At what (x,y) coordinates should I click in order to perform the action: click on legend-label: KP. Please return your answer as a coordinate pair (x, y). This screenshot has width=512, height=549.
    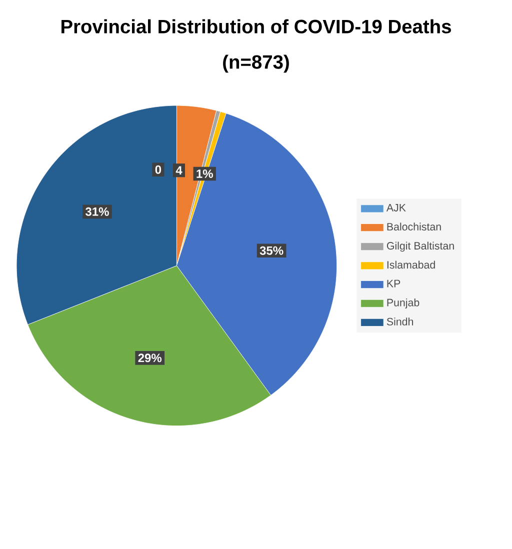
    Looking at the image, I should click on (393, 284).